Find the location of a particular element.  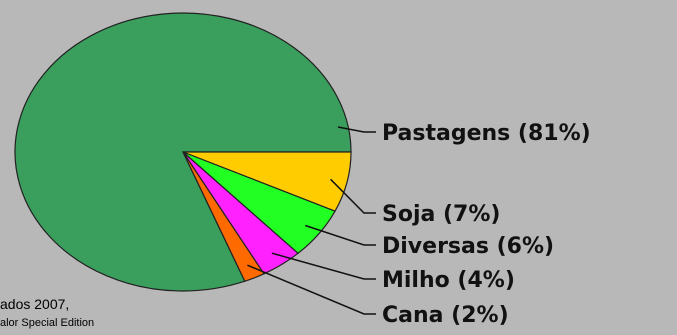

pie-slice-cana is located at coordinates (223, 216).